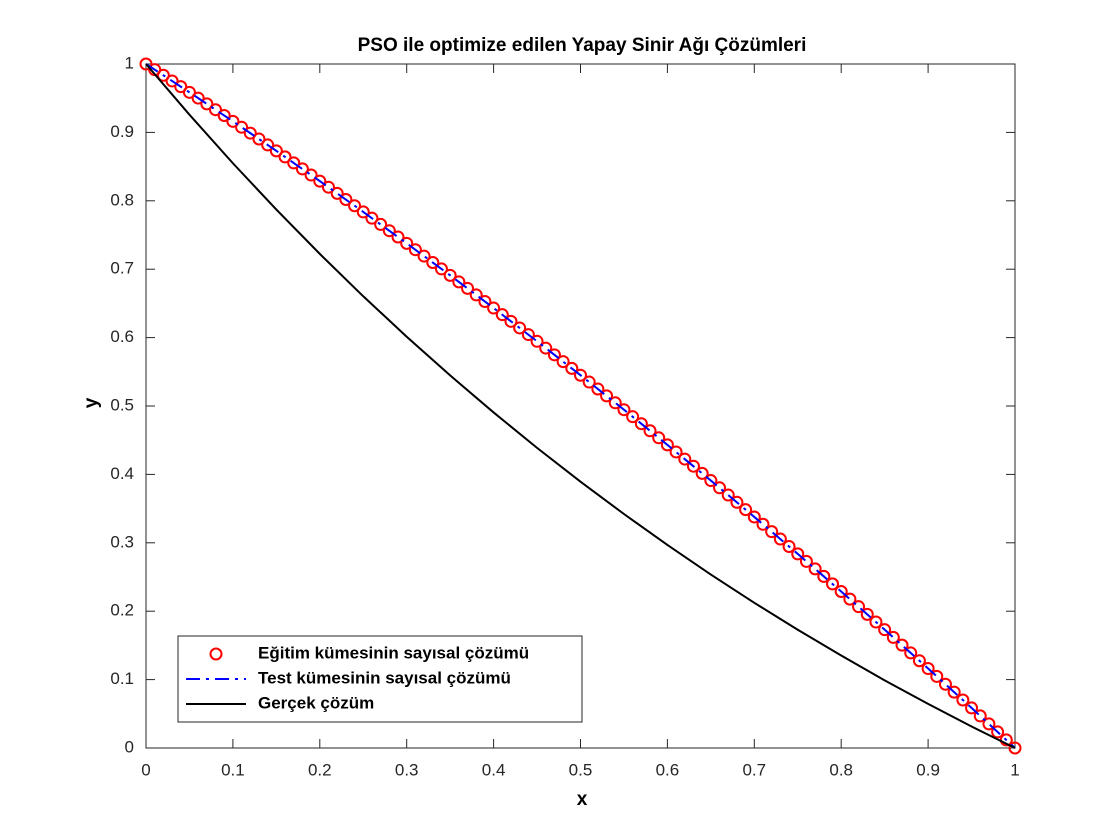 This screenshot has height=840, width=1120. I want to click on x-tick-label: 0.2, so click(320, 769).